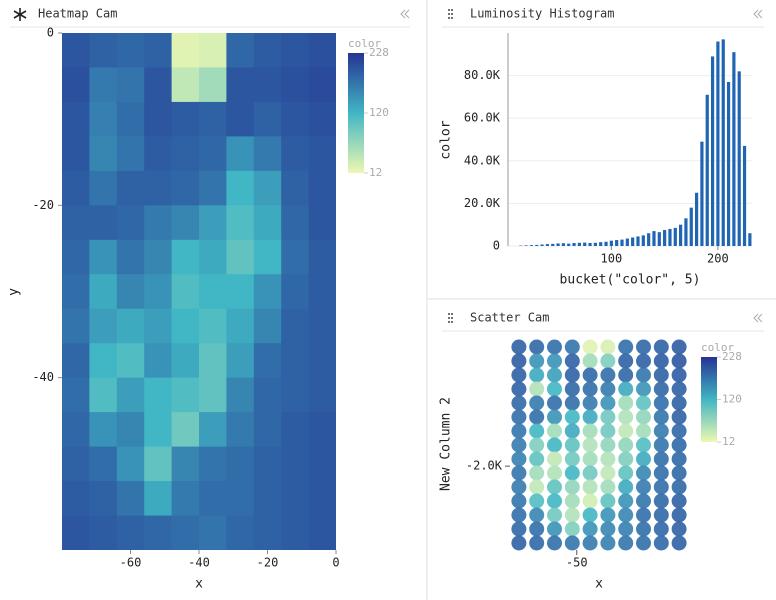 Image resolution: width=776 pixels, height=600 pixels. Describe the element at coordinates (43, 377) in the screenshot. I see `y-tick-label: -40` at that location.